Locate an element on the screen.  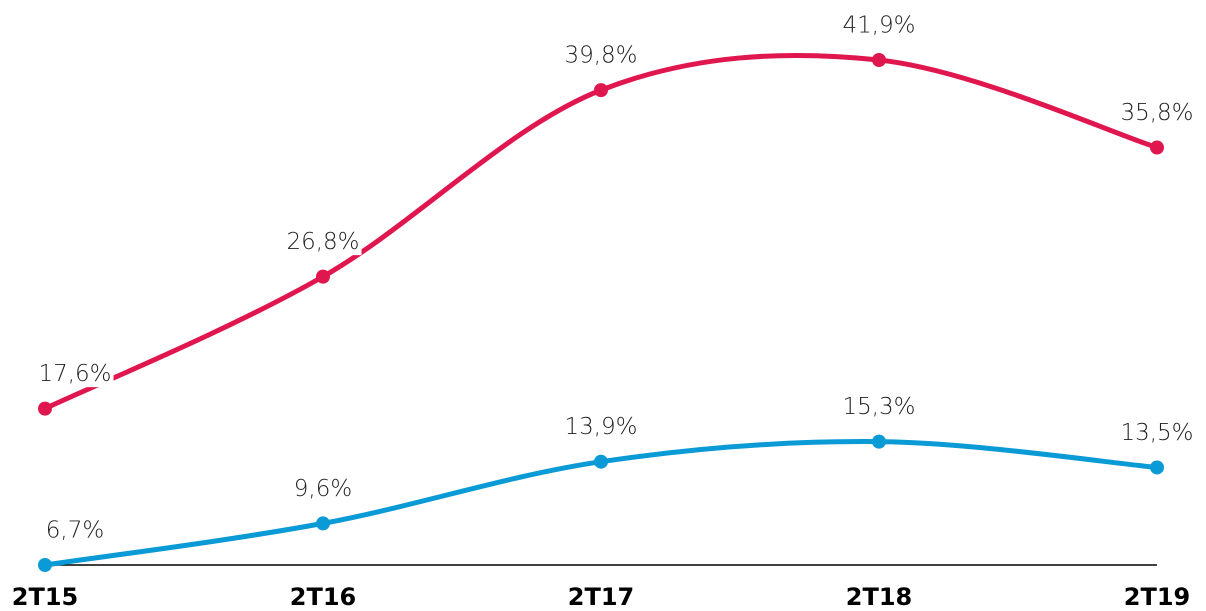
value-label: 13,5% is located at coordinates (1156, 433).